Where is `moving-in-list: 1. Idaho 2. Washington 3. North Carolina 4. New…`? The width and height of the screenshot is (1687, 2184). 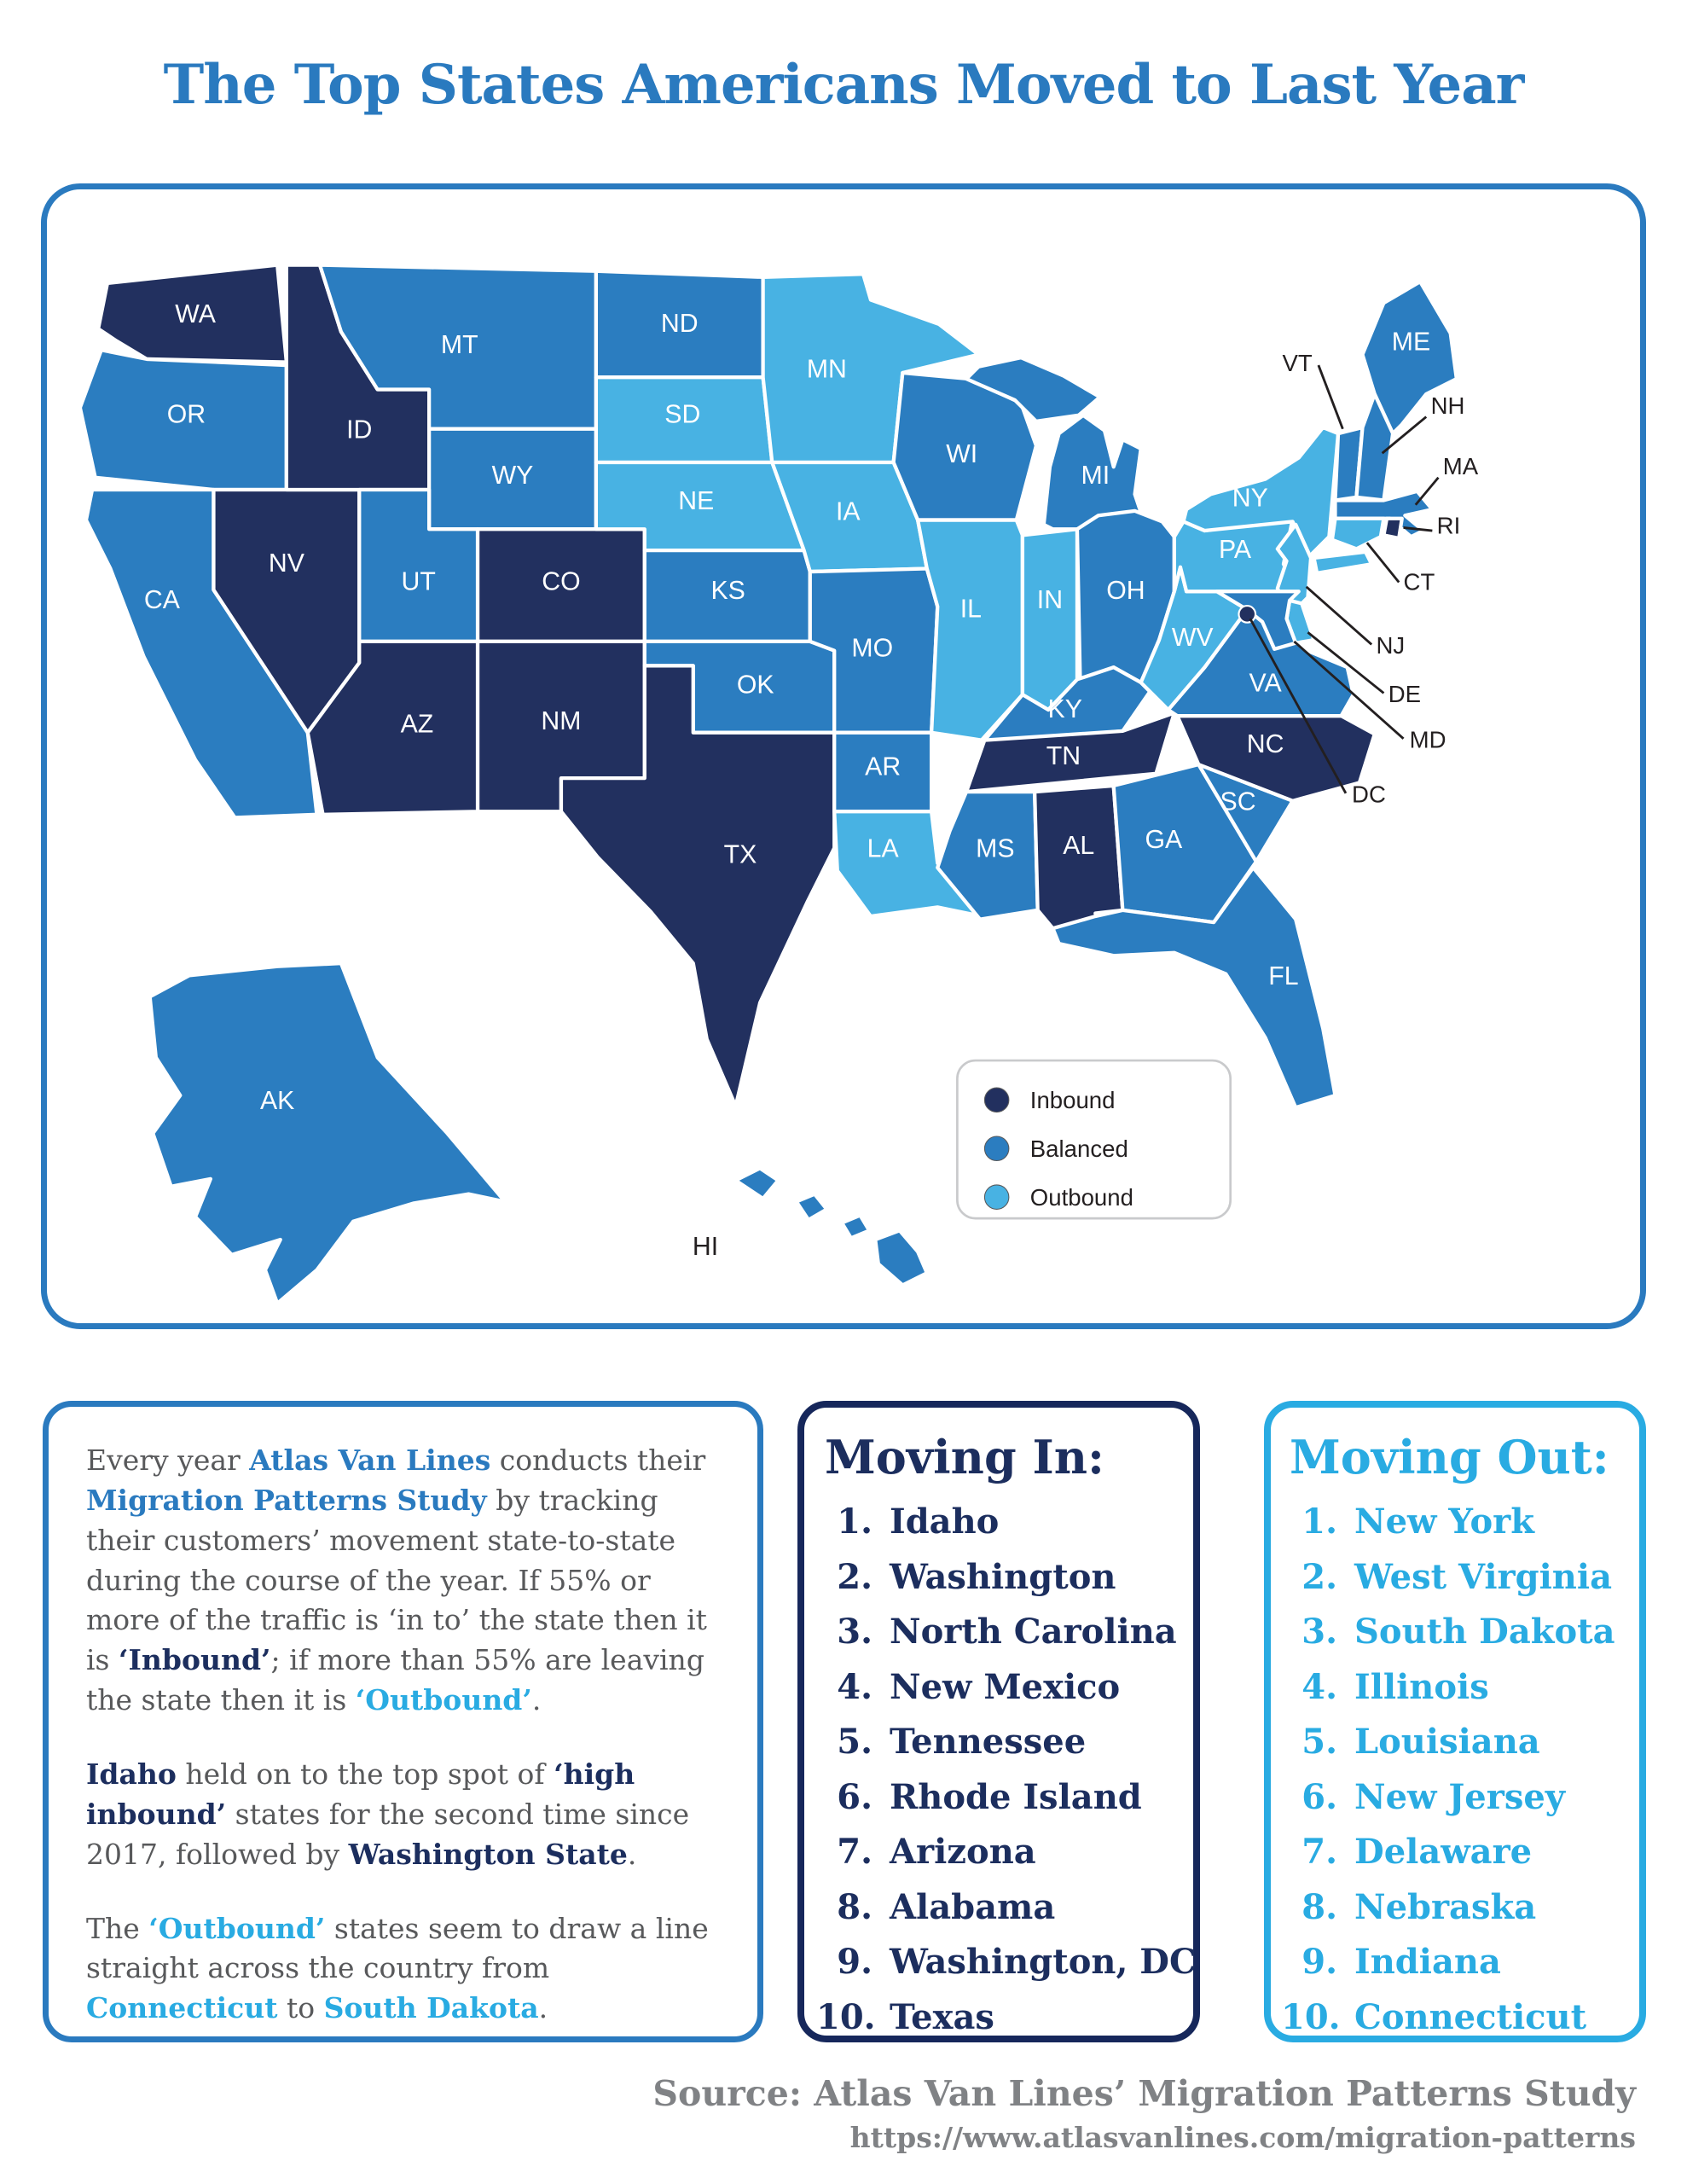 moving-in-list: 1. Idaho 2. Washington 3. North Carolina 4. New… is located at coordinates (1006, 1770).